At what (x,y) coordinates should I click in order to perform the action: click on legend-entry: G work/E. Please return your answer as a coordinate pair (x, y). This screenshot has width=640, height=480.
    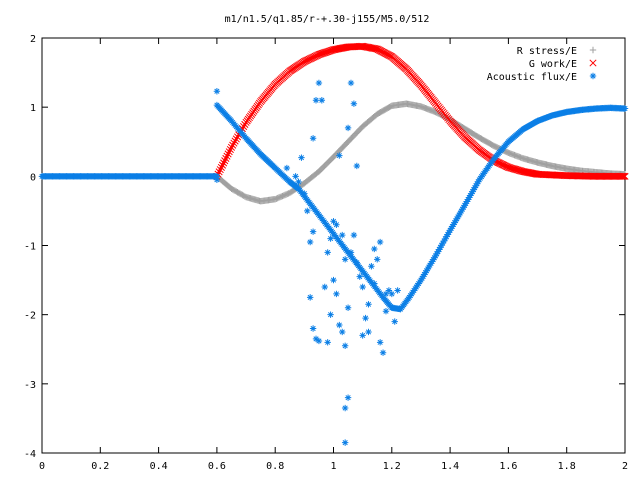
    Looking at the image, I should click on (563, 64).